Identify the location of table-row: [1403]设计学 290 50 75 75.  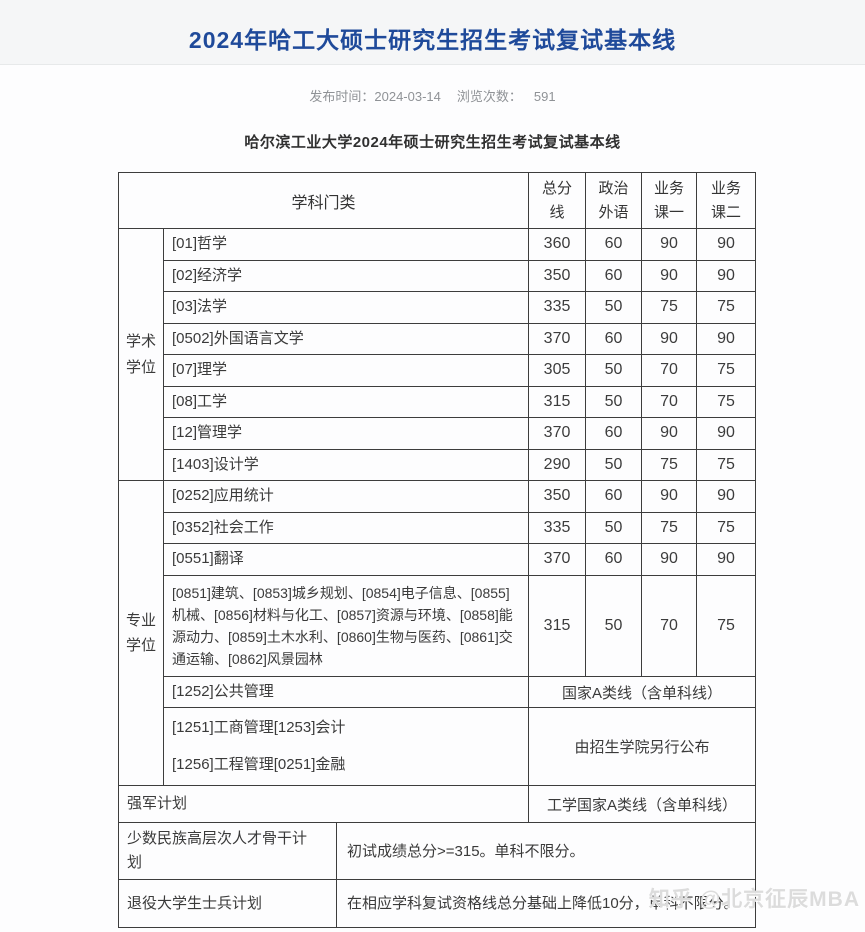
(438, 464).